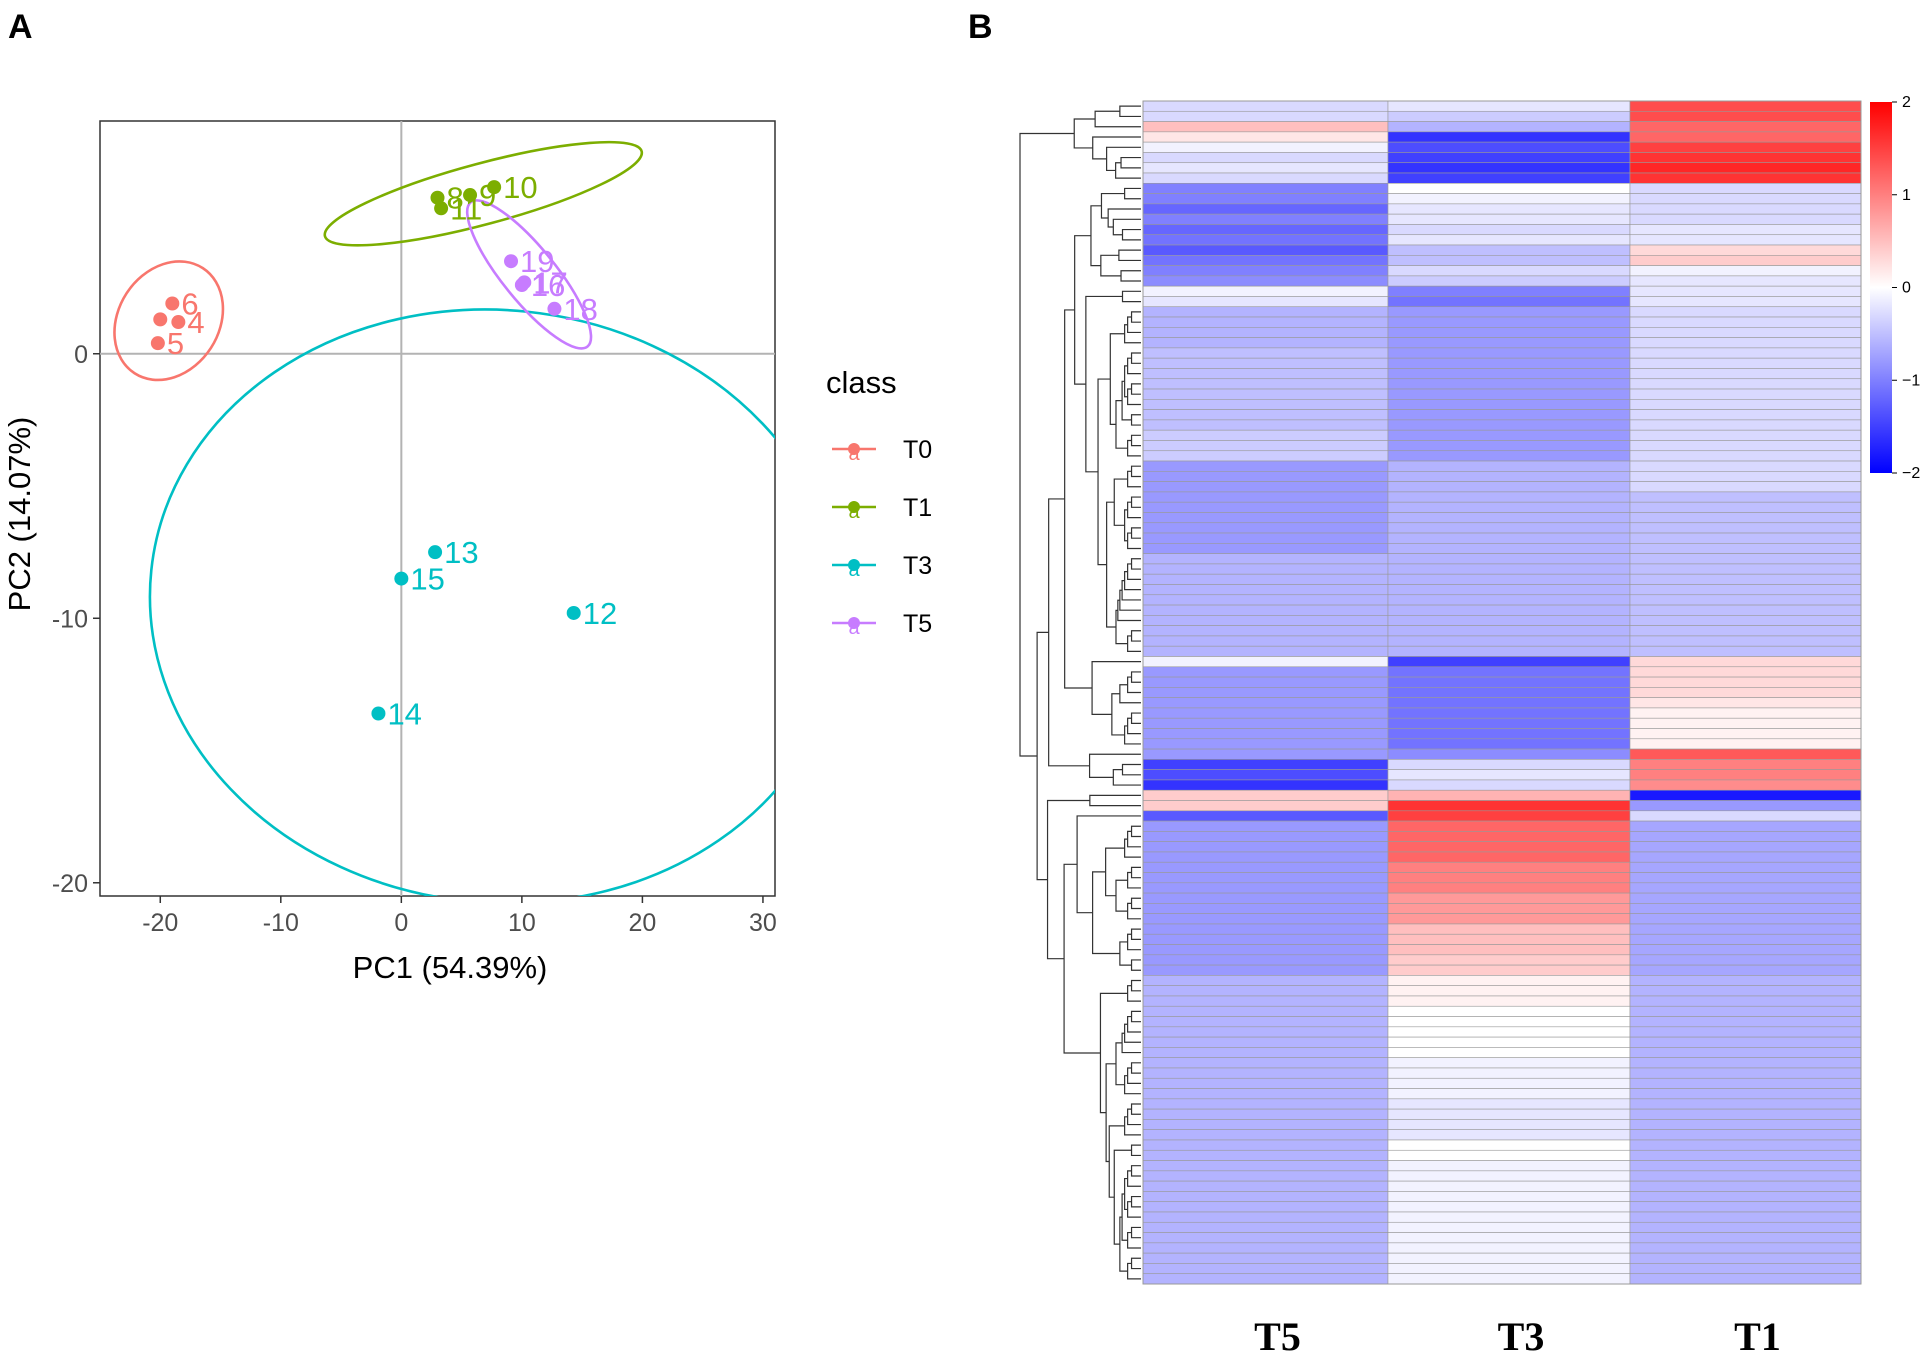 Image resolution: width=1927 pixels, height=1357 pixels. Describe the element at coordinates (1745, 281) in the screenshot. I see `heatmap-cell-r17-t1` at that location.